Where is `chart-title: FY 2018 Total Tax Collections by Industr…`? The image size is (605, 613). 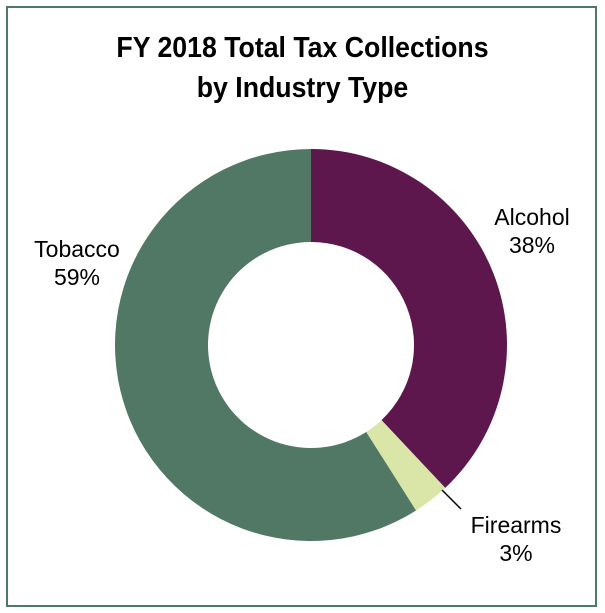
chart-title: FY 2018 Total Tax Collections by Industr… is located at coordinates (302, 68).